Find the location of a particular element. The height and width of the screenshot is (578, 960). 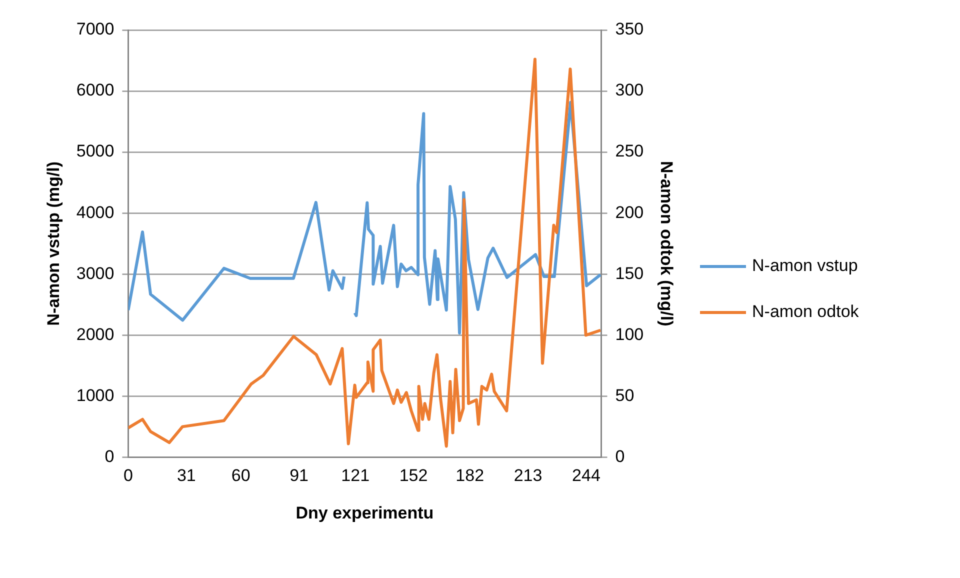

x-tick-label: 152 is located at coordinates (413, 476).